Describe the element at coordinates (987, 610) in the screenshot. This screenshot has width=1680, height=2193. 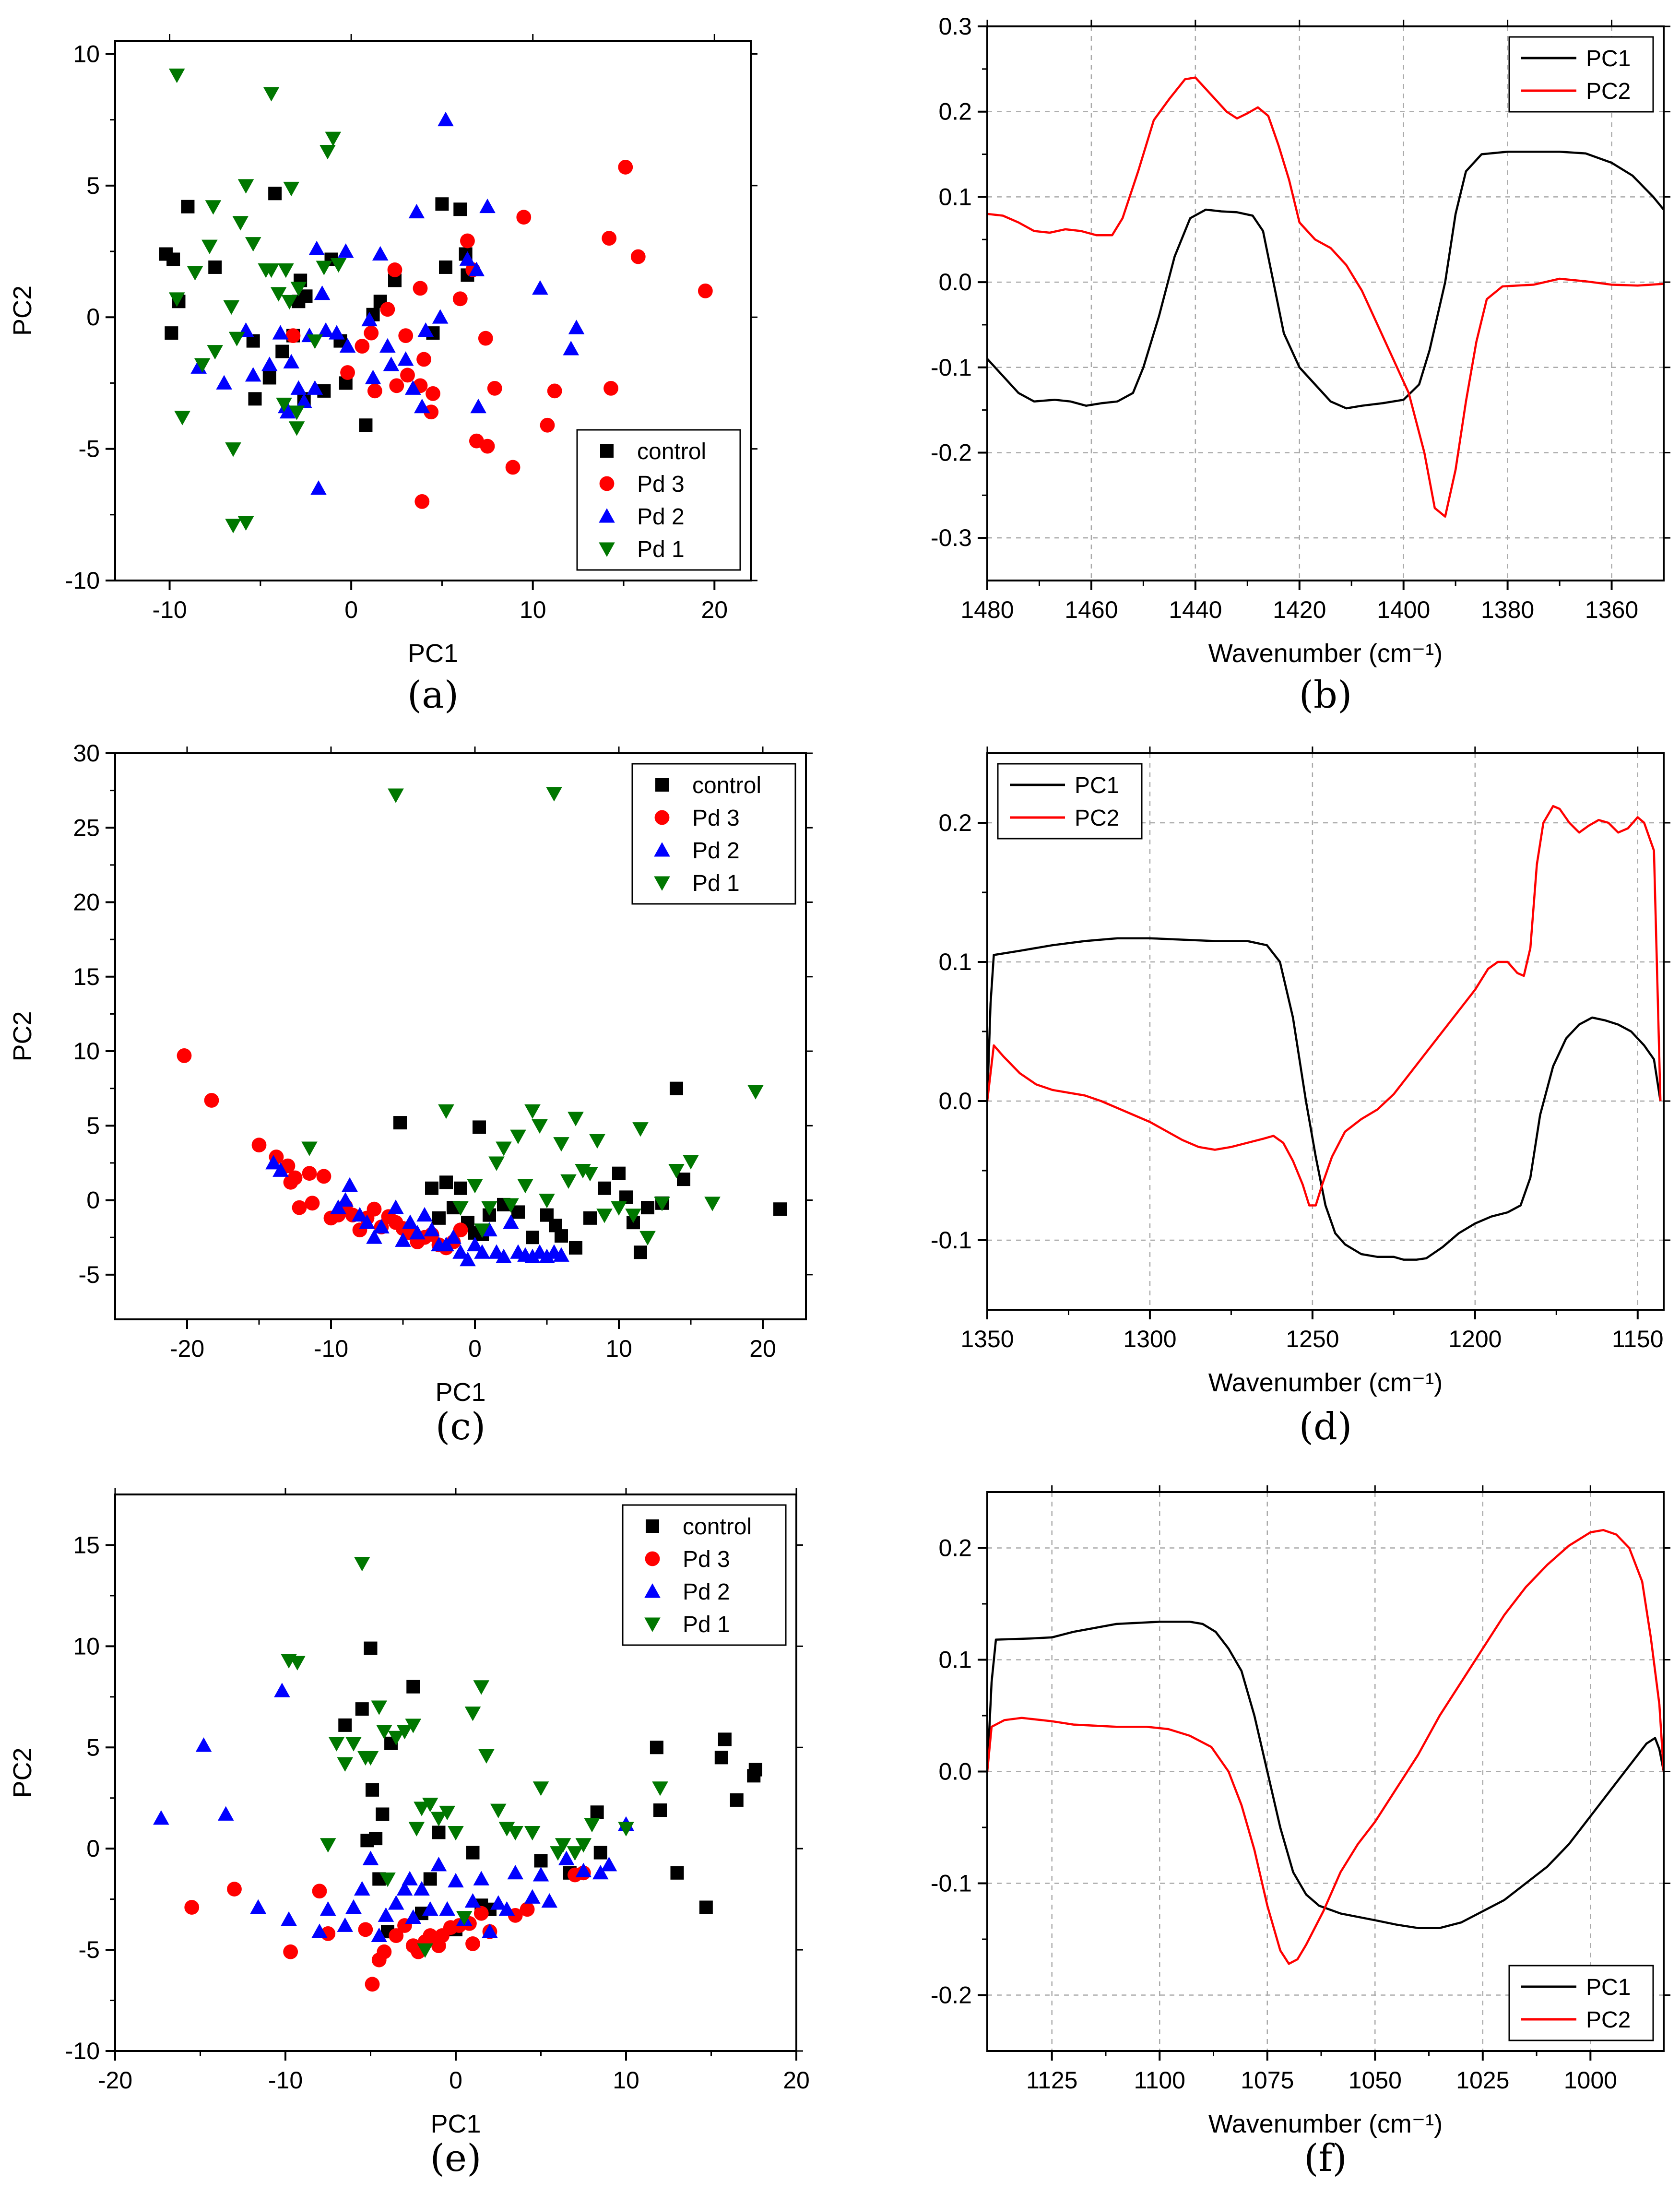
I see `x-tick-label: 1480` at that location.